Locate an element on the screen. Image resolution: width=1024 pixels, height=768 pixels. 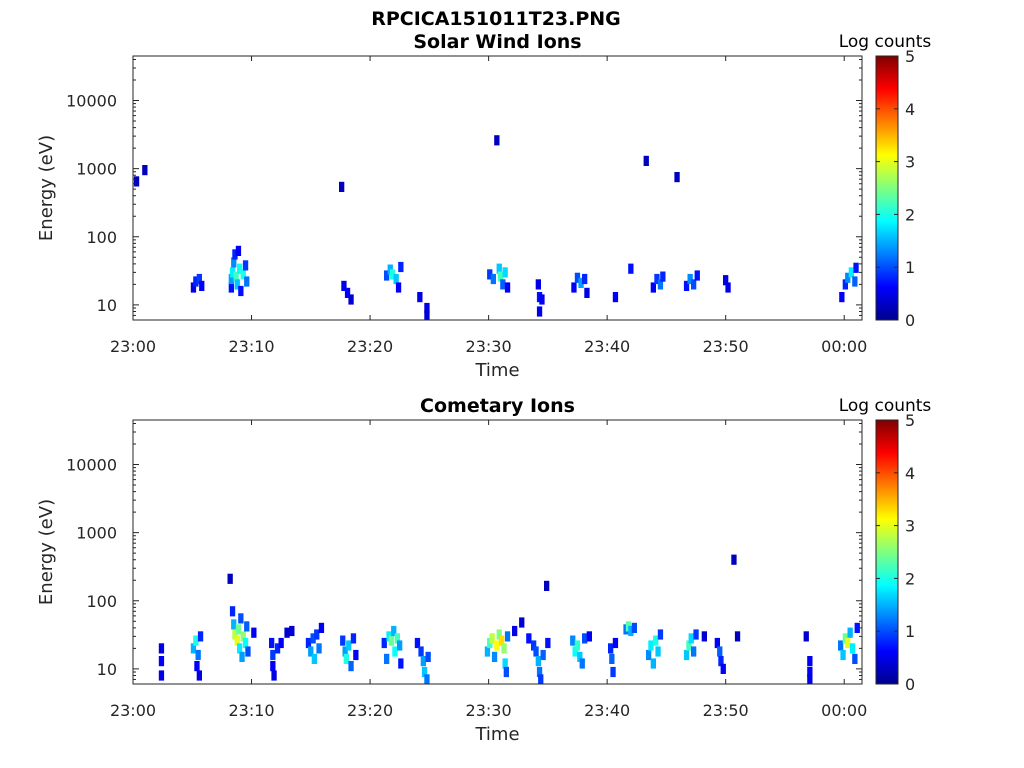
colorbar-tick-label: 1 is located at coordinates (910, 631).